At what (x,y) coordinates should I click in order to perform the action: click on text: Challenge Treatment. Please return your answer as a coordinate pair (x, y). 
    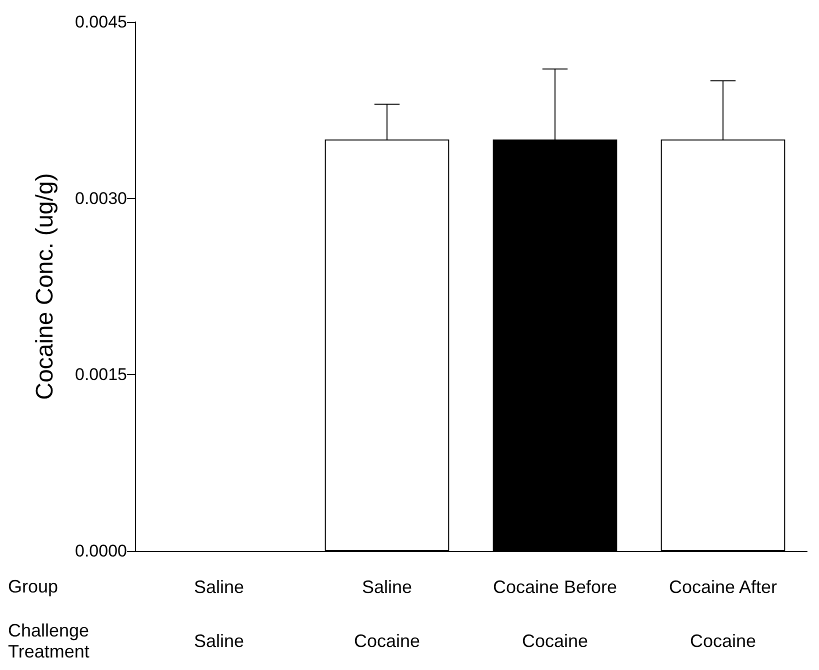
    Looking at the image, I should click on (49, 641).